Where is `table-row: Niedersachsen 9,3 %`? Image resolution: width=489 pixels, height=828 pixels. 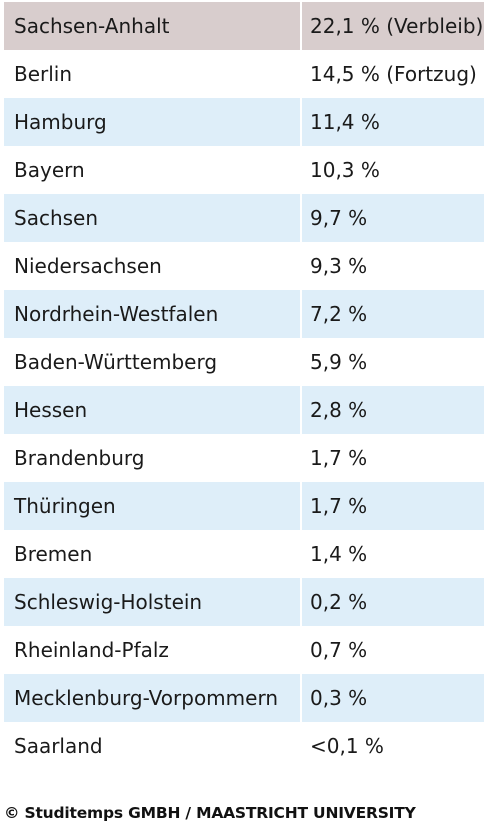
table-row: Niedersachsen 9,3 % is located at coordinates (244, 266).